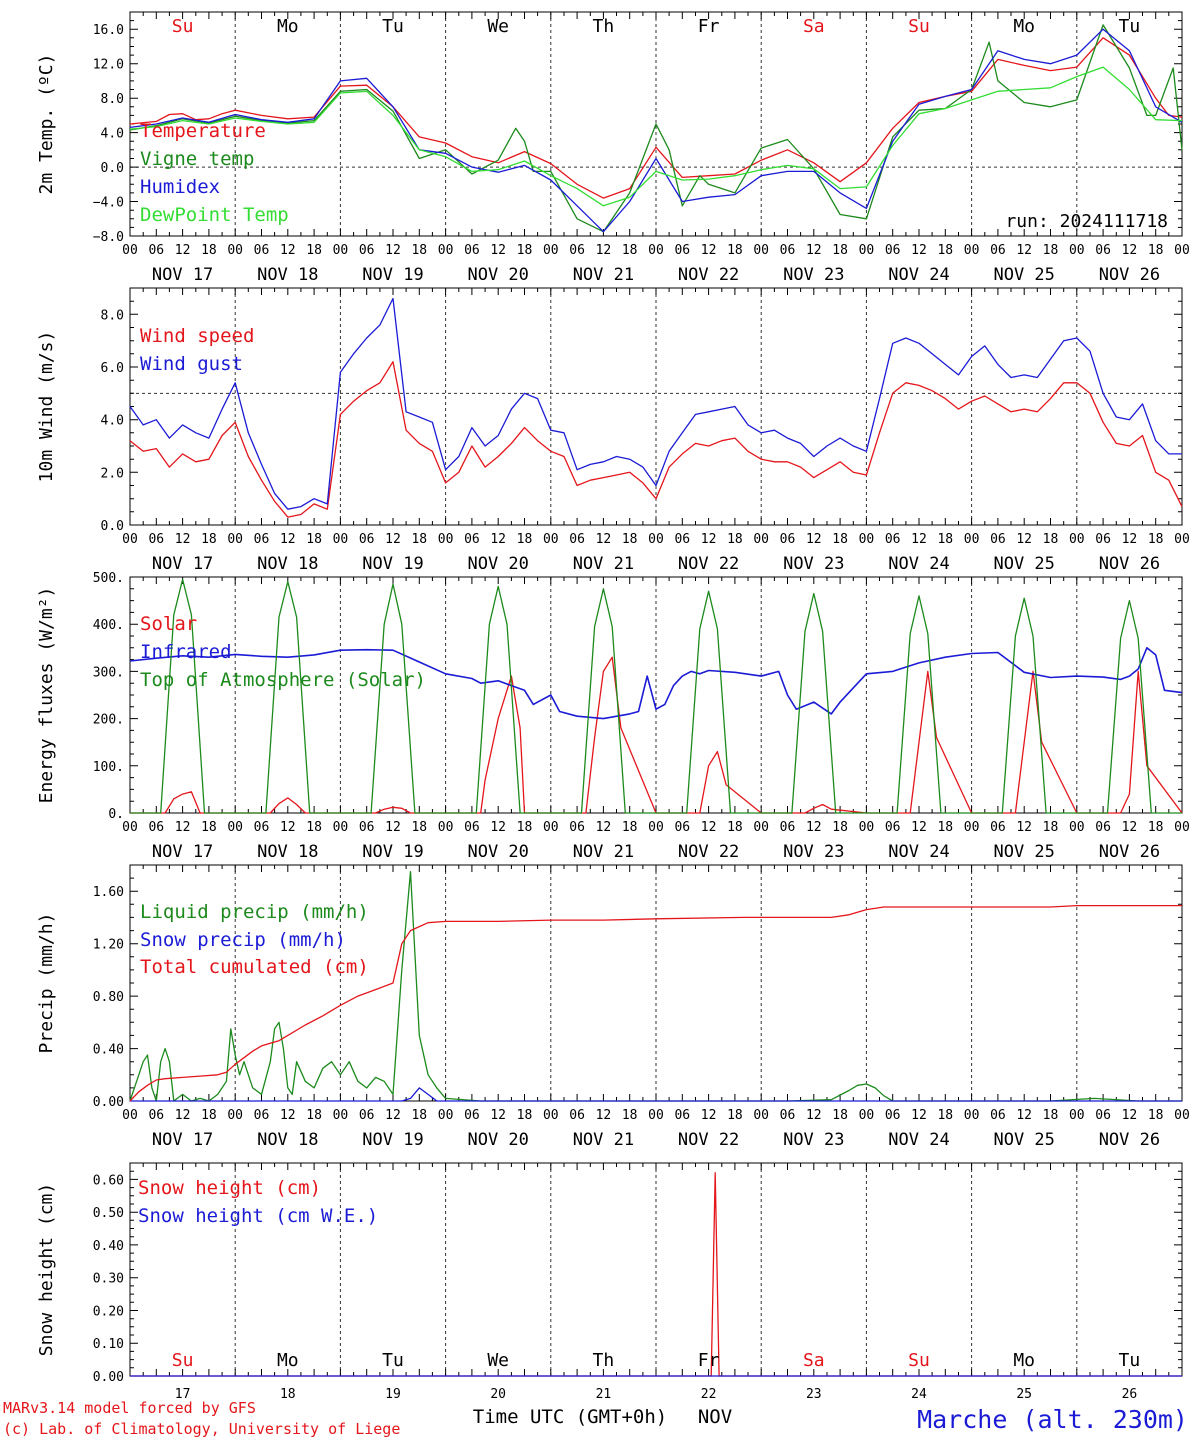 The height and width of the screenshot is (1440, 1194). I want to click on y-axis-label: 10m Wind (m/s), so click(46, 407).